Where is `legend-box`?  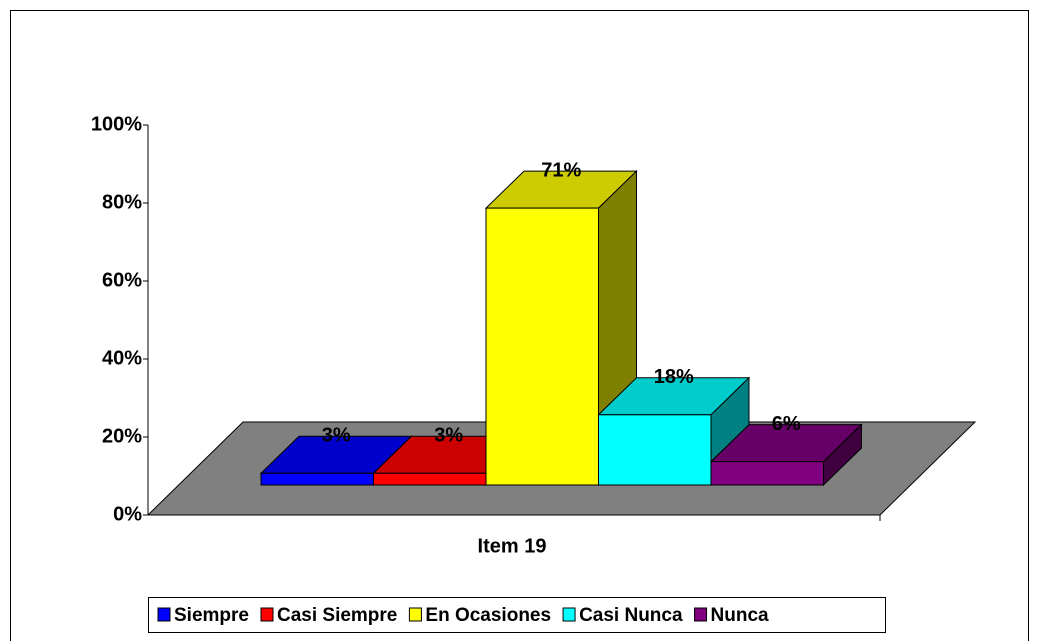 legend-box is located at coordinates (517, 615).